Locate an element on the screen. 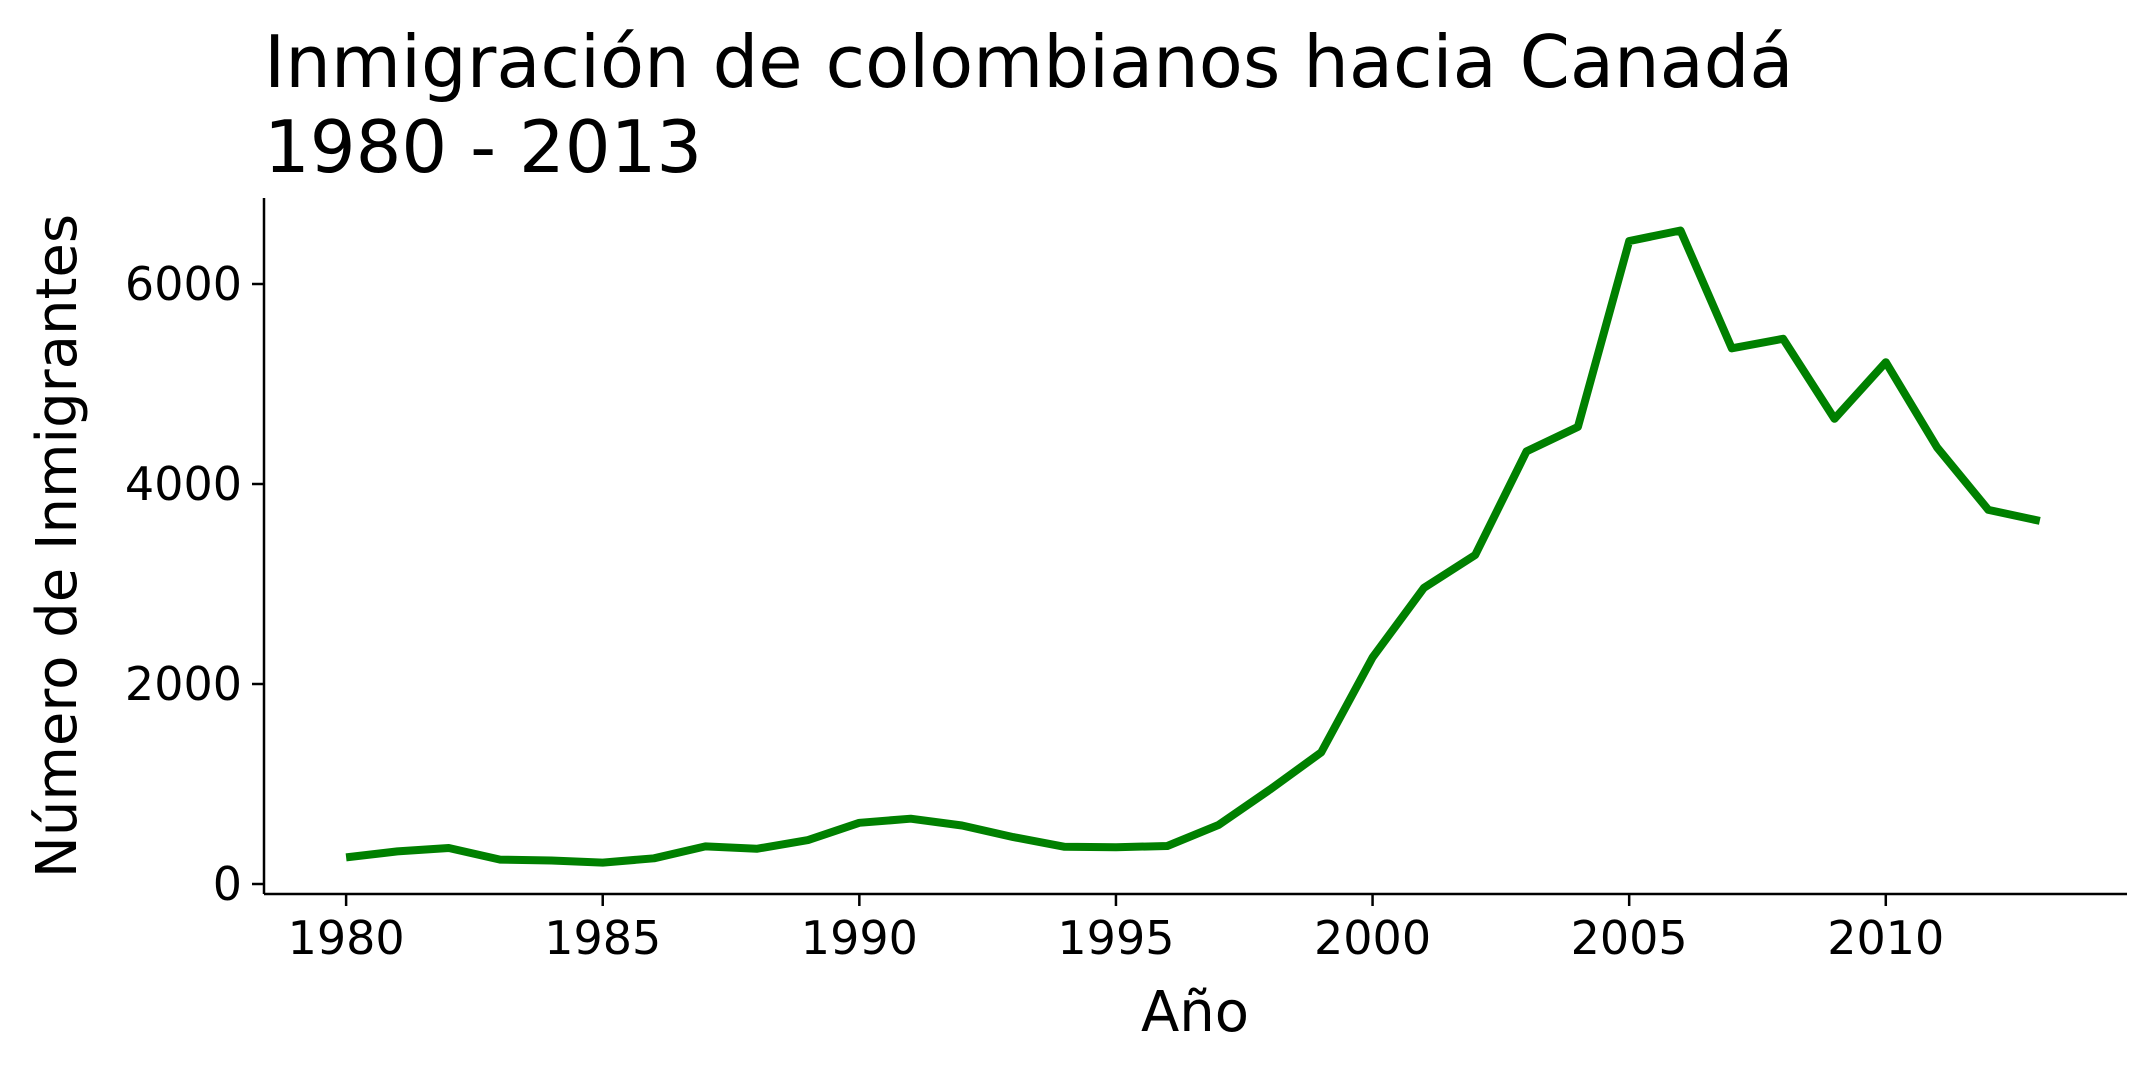  x-tick-label: 1980 is located at coordinates (346, 938).